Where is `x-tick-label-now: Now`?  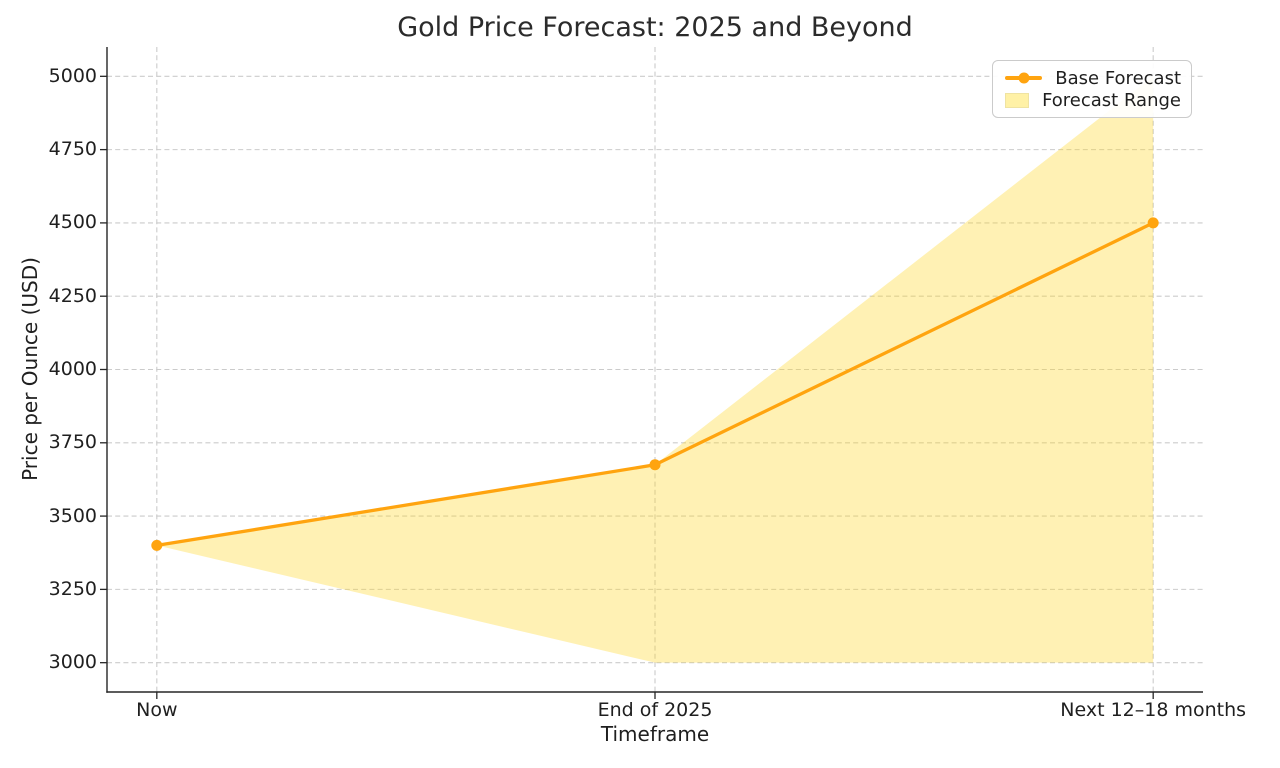
x-tick-label-now: Now is located at coordinates (157, 710).